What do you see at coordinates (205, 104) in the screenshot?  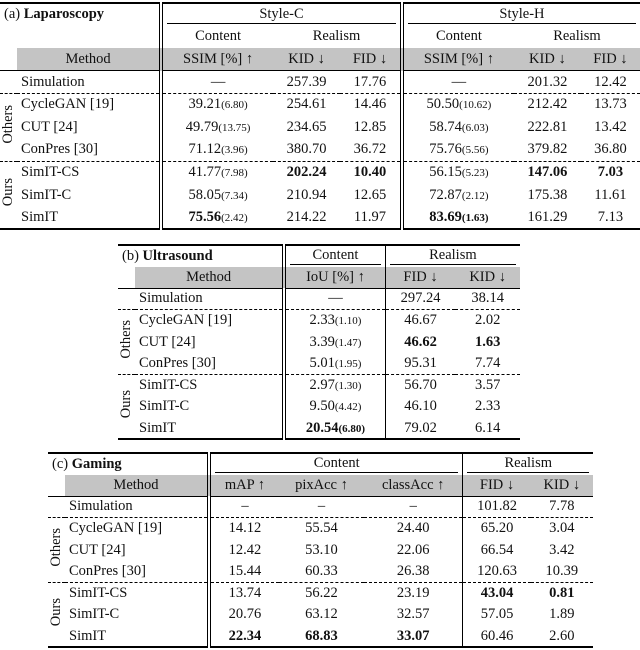 I see `value: 39.21` at bounding box center [205, 104].